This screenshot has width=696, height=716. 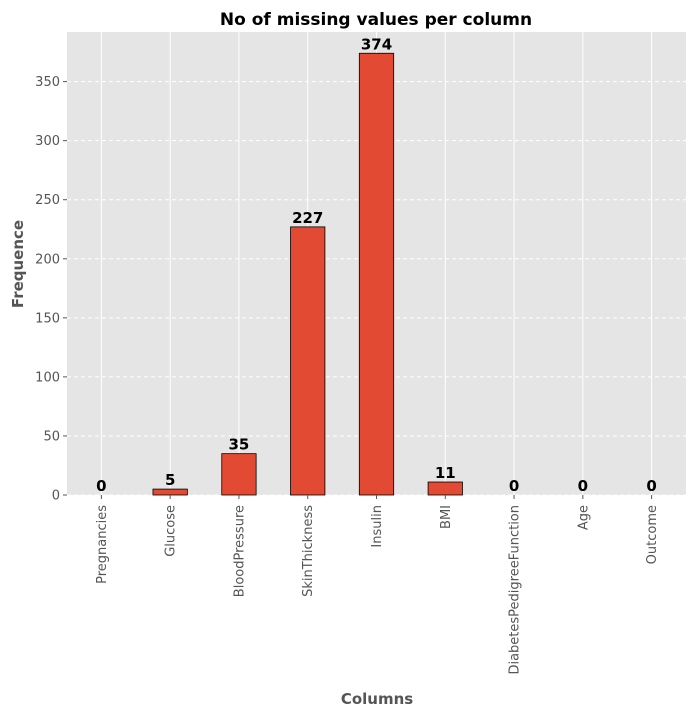 What do you see at coordinates (652, 534) in the screenshot?
I see `x-tick-label: Outcome` at bounding box center [652, 534].